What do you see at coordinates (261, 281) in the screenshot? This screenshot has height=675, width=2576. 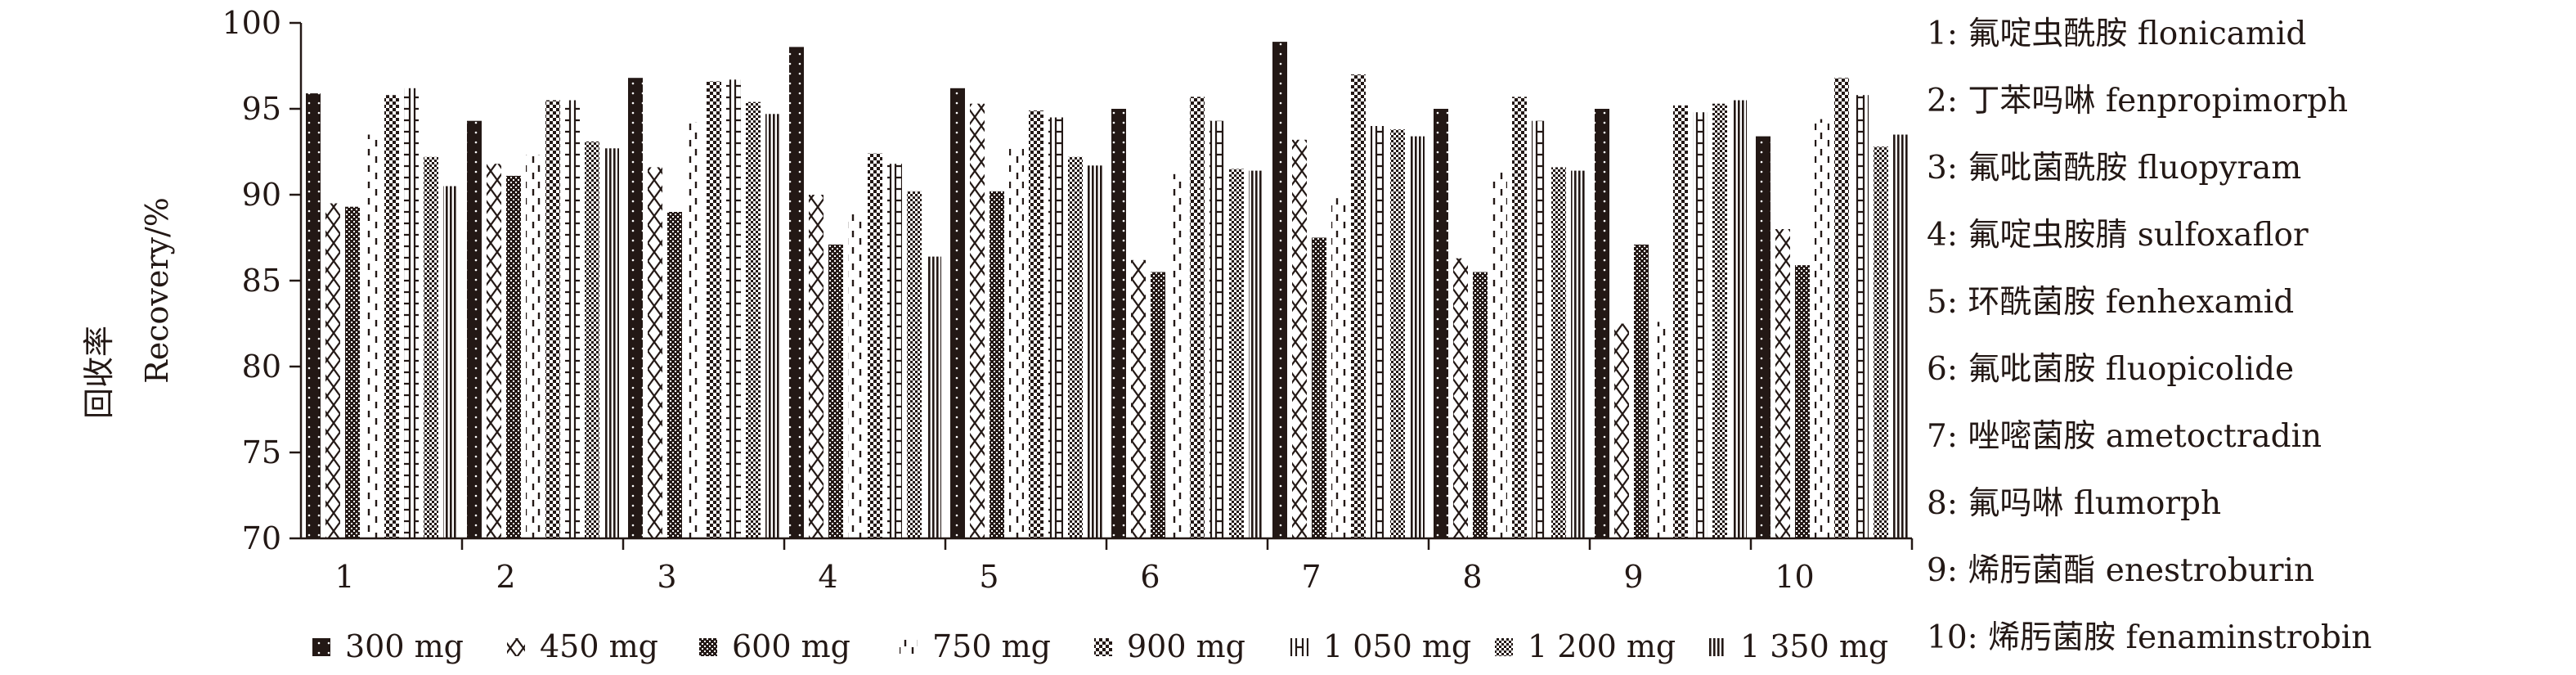 I see `y-tick-label: 85` at bounding box center [261, 281].